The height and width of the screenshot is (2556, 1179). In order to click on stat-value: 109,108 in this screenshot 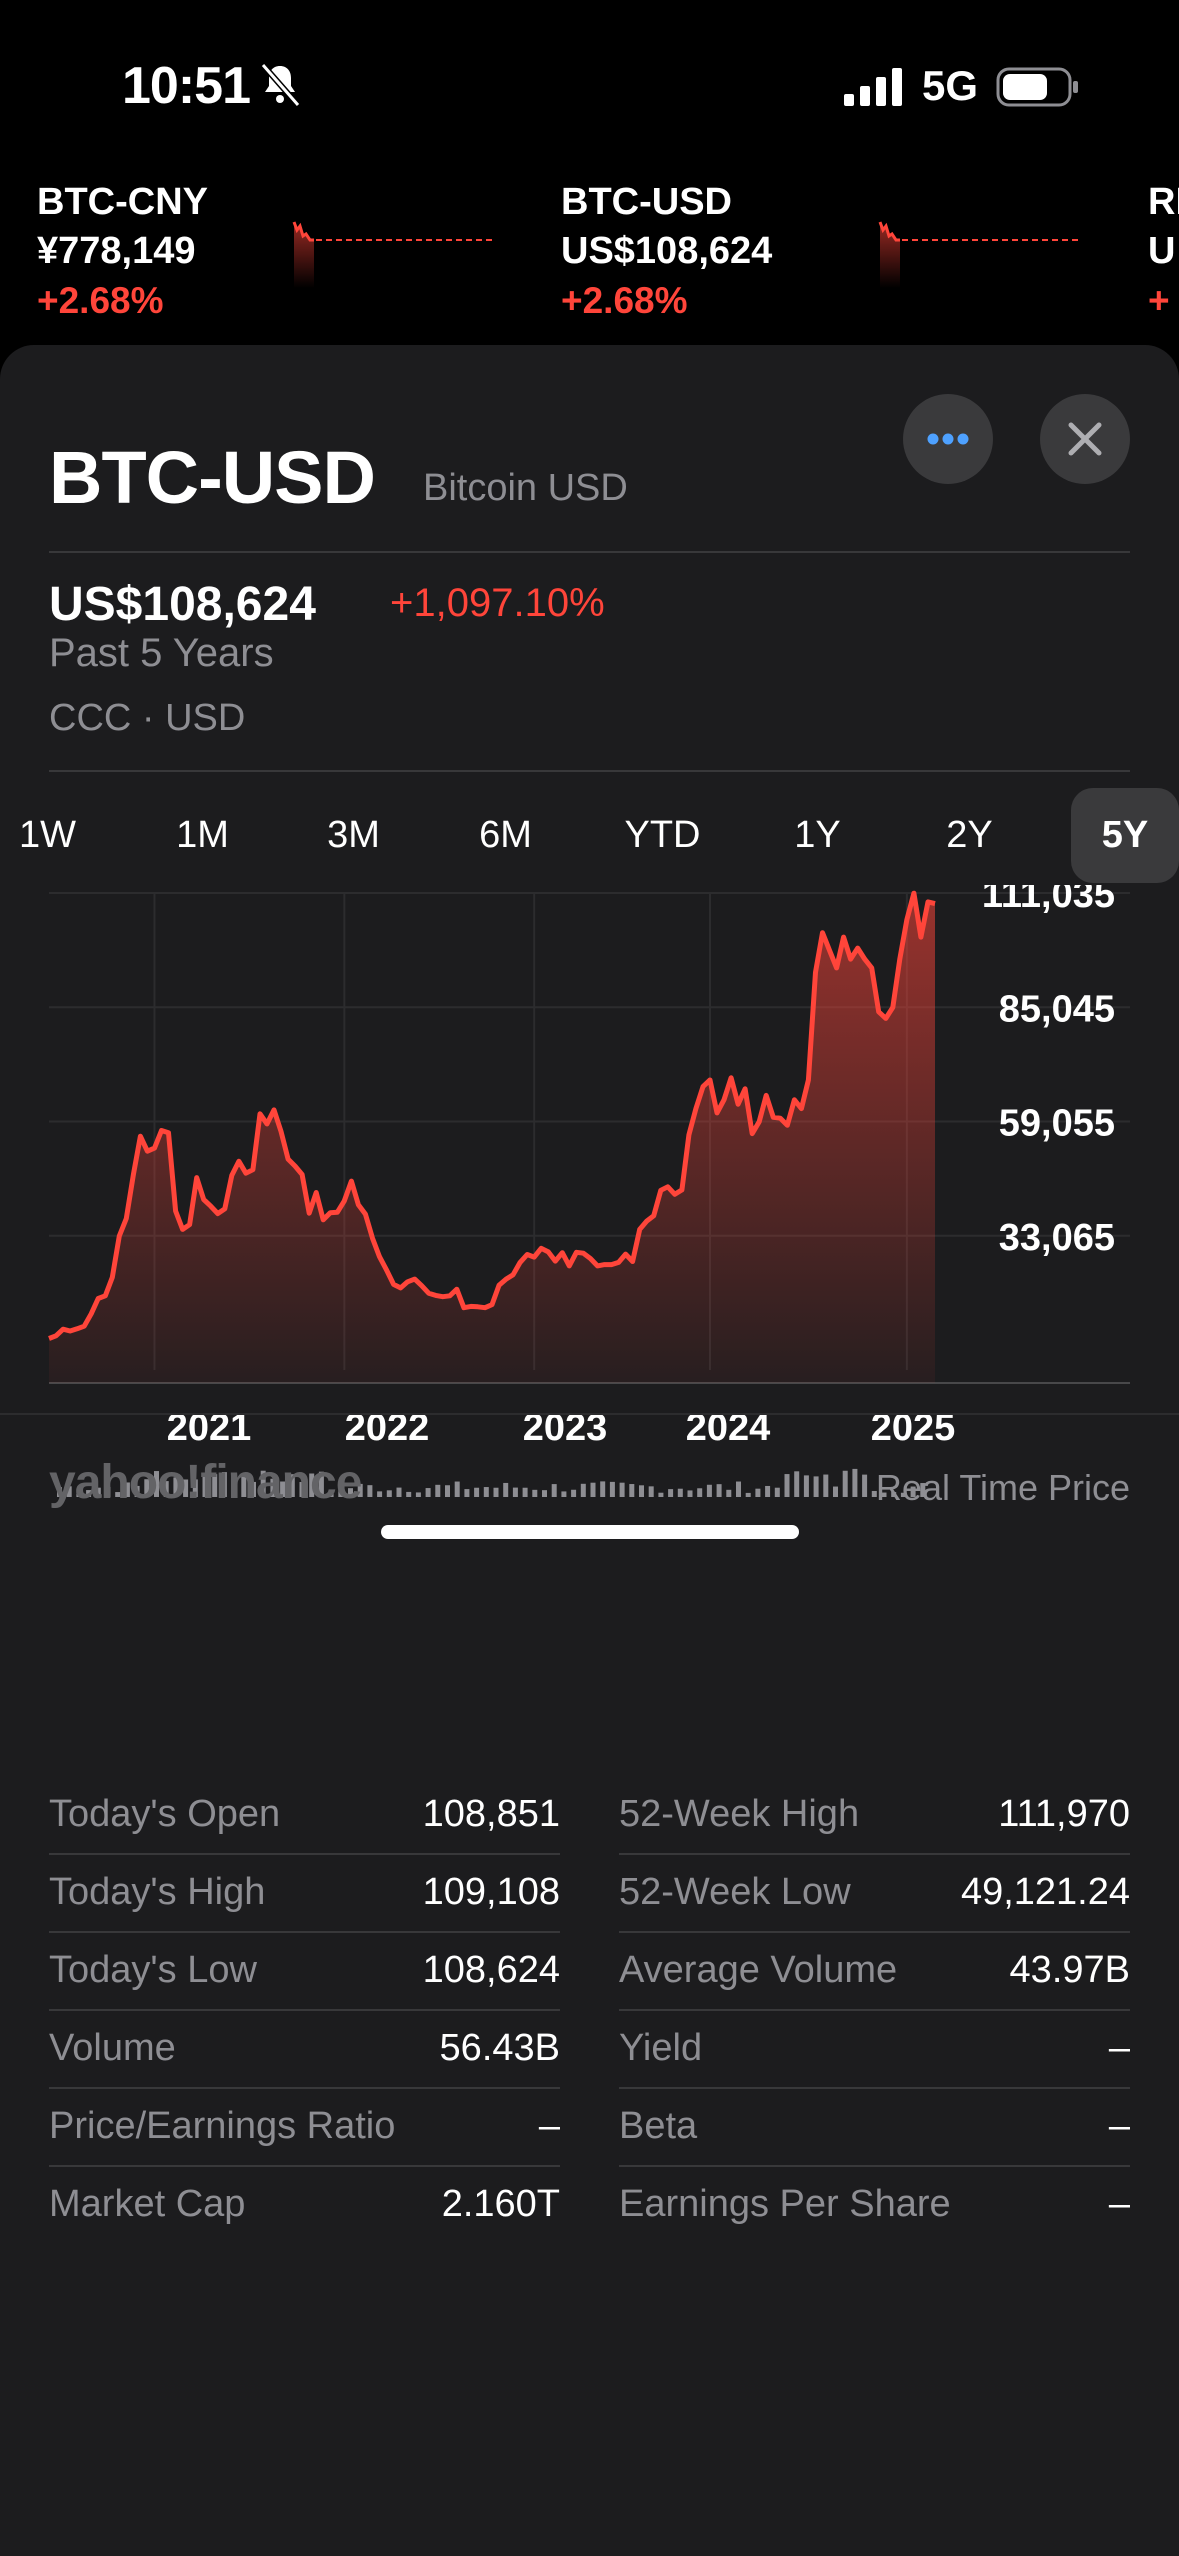, I will do `click(491, 1892)`.